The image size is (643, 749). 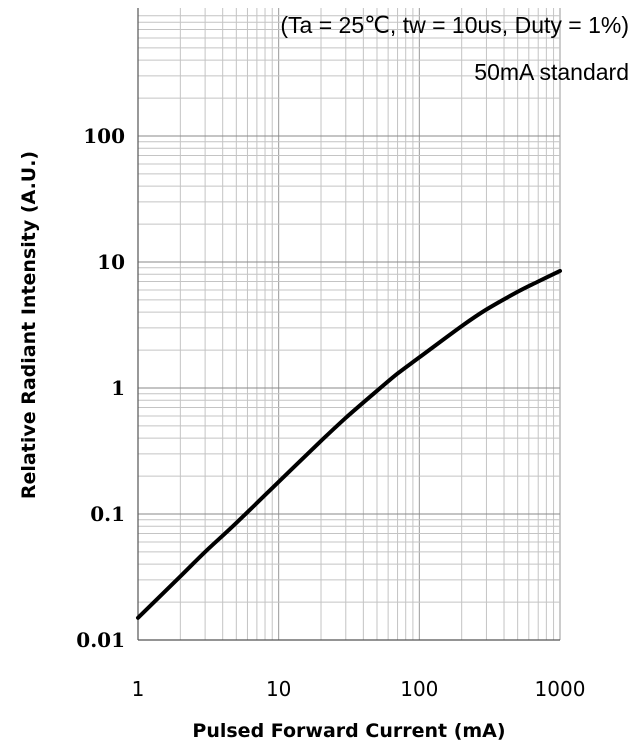 I want to click on conditions-annotation: (Ta = 25℃, tw = 10us, Duty = 1%), so click(x=454, y=25).